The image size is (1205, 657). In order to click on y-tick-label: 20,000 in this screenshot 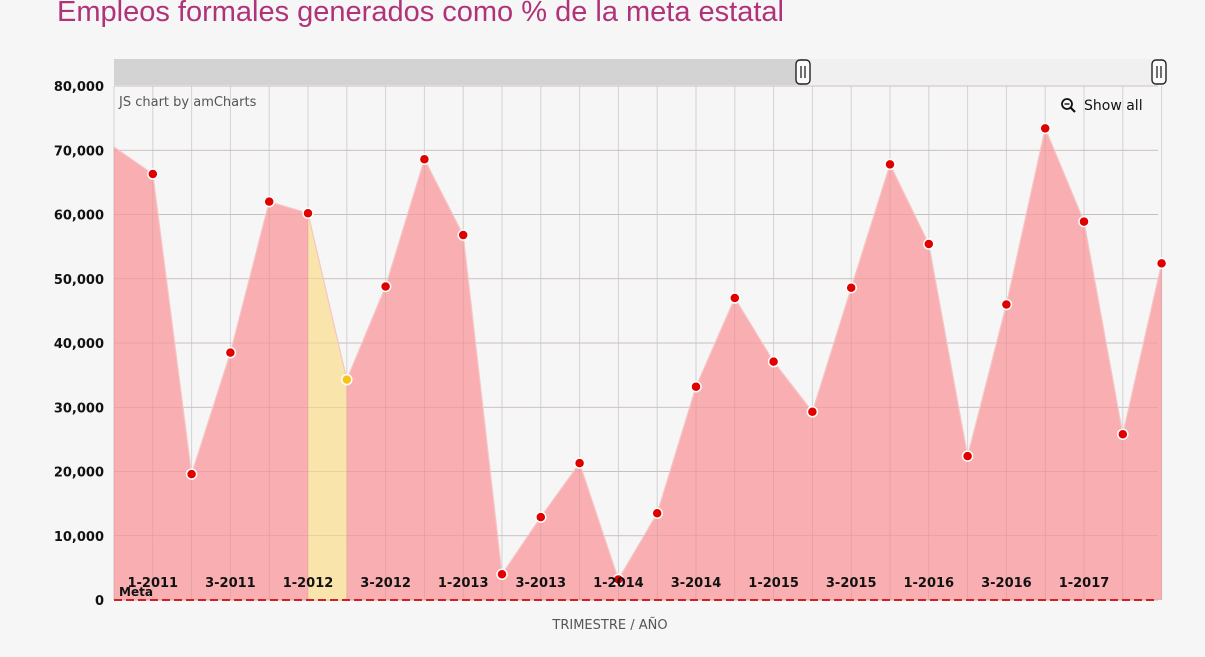, I will do `click(79, 473)`.